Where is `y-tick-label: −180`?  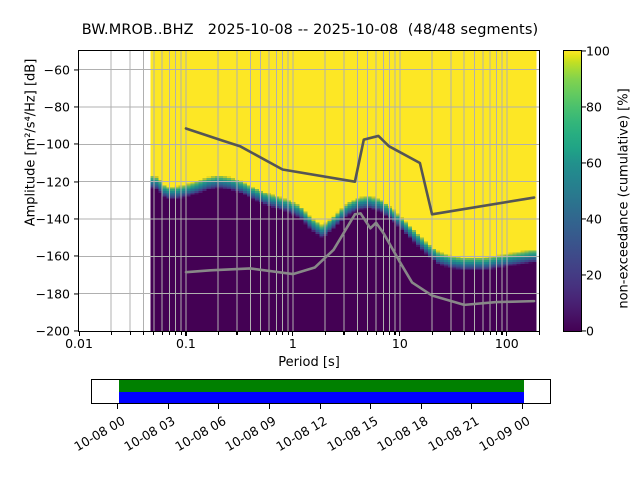
y-tick-label: −180 is located at coordinates (52, 294).